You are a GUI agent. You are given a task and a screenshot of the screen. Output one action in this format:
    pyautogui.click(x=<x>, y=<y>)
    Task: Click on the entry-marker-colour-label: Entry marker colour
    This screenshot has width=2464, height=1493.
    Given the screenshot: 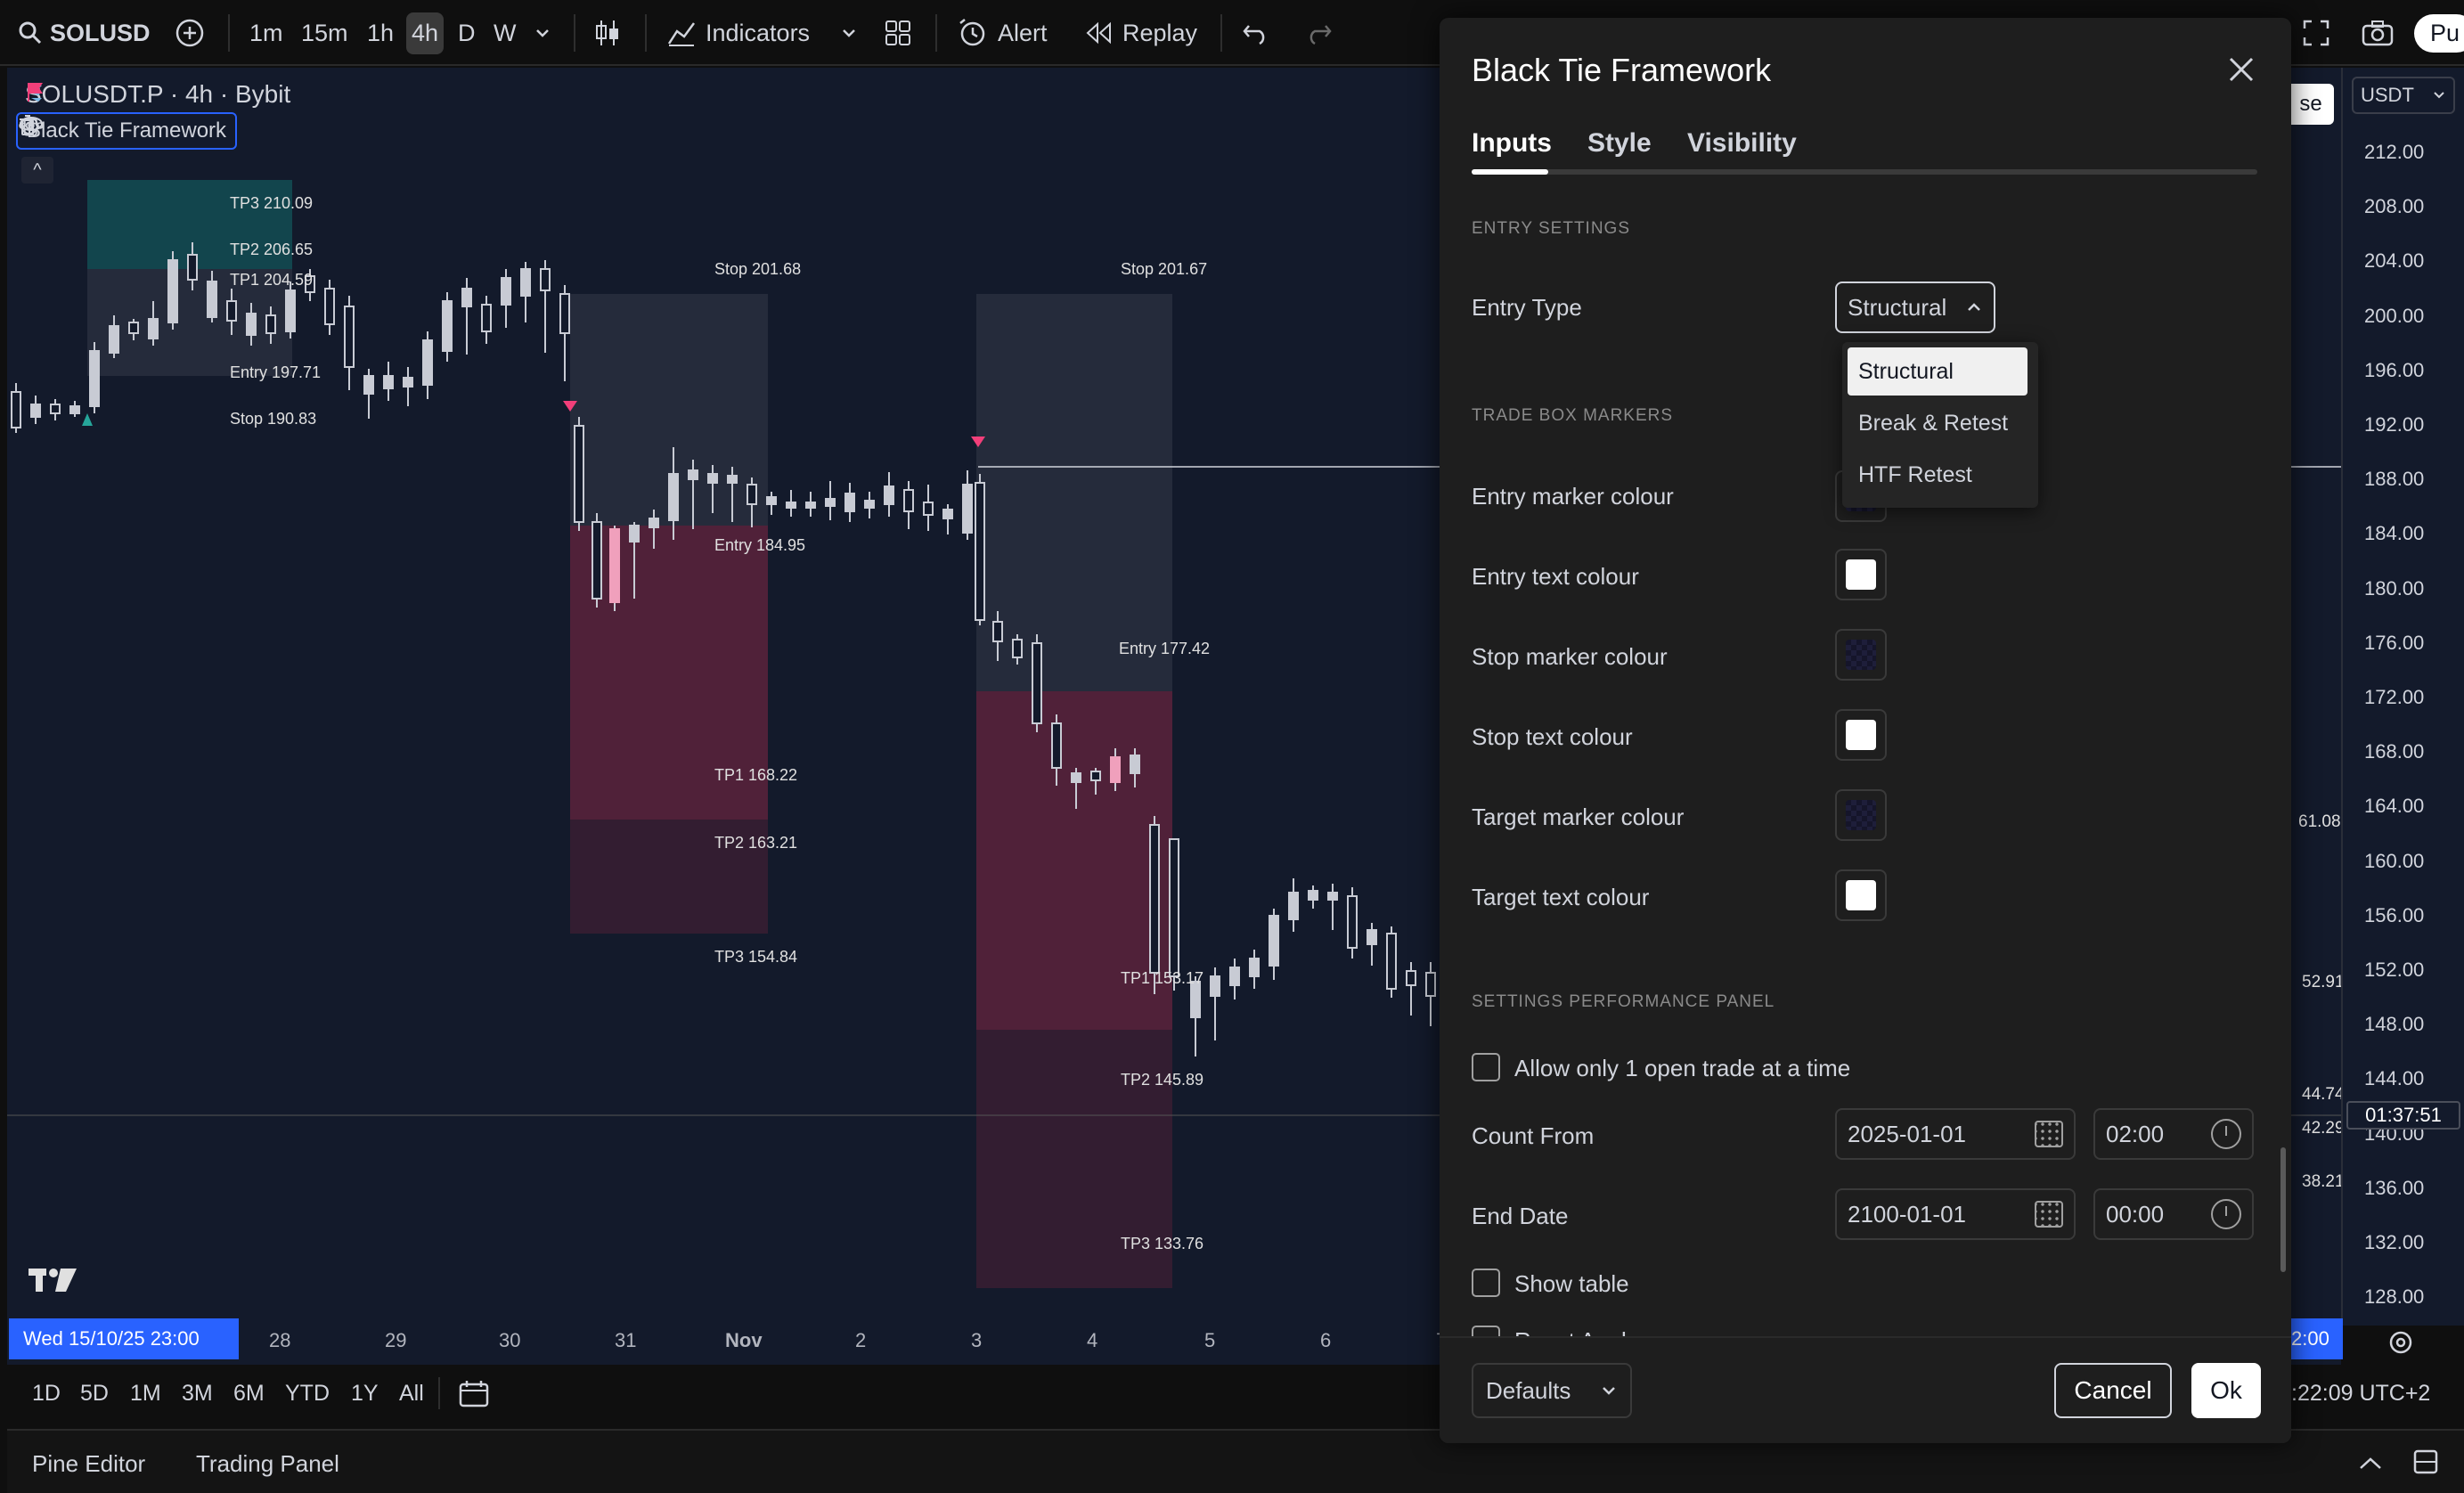 What is the action you would take?
    pyautogui.click(x=1573, y=496)
    